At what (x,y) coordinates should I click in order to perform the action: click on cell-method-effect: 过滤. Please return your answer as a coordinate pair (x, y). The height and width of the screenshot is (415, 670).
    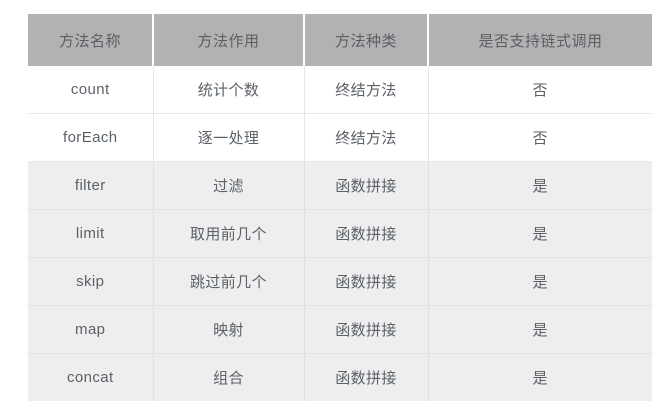
    Looking at the image, I should click on (229, 185).